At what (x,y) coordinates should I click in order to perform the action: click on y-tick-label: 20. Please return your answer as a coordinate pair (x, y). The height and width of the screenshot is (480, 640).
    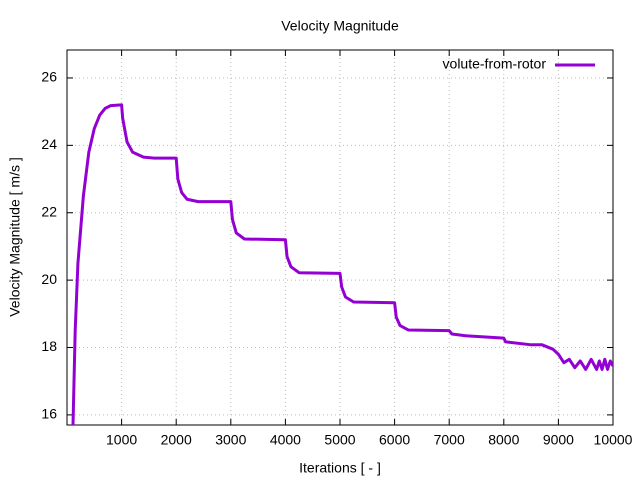
    Looking at the image, I should click on (49, 279).